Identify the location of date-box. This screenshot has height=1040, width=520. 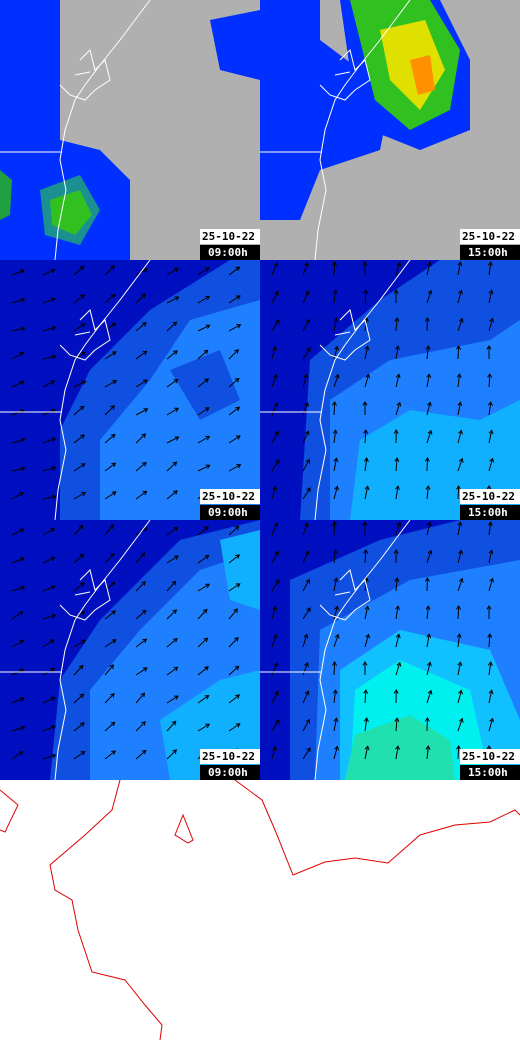
(490, 756).